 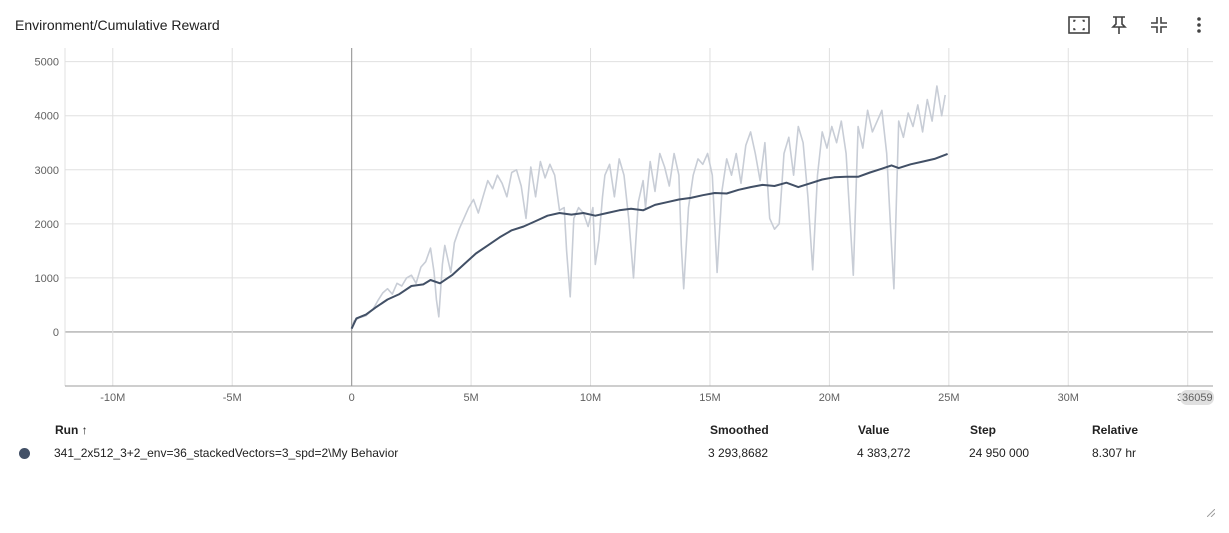 What do you see at coordinates (739, 430) in the screenshot?
I see `header-smoothed: Smoothed` at bounding box center [739, 430].